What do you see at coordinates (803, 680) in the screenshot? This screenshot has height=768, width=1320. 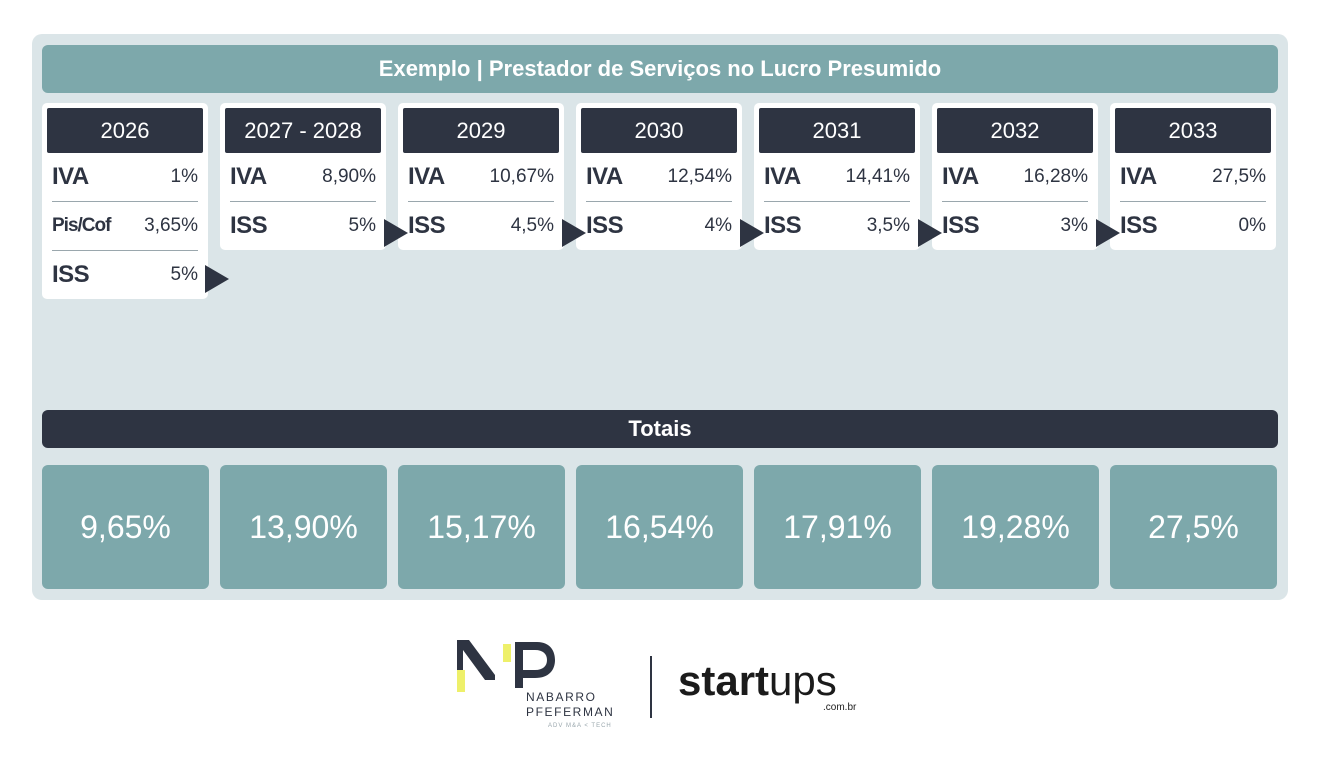 I see `logo-part: ups` at bounding box center [803, 680].